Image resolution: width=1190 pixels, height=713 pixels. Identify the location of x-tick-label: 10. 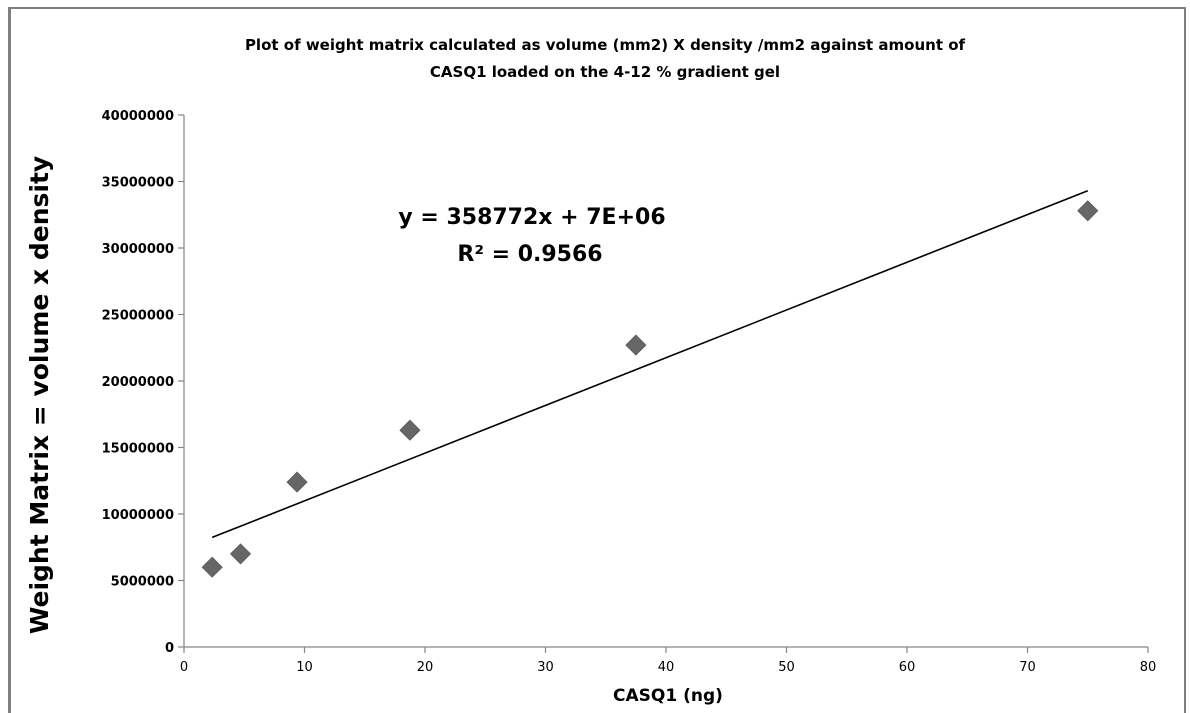
(304, 667).